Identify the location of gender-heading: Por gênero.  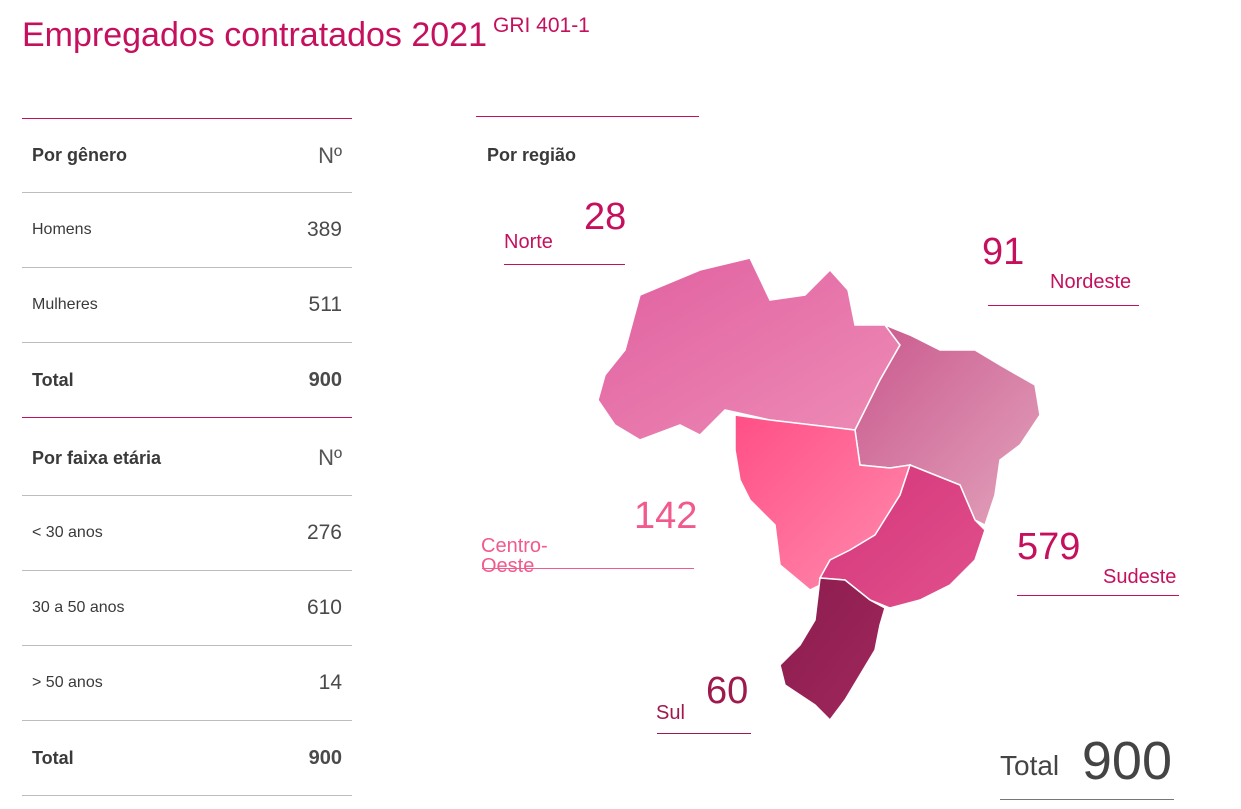
(80, 155).